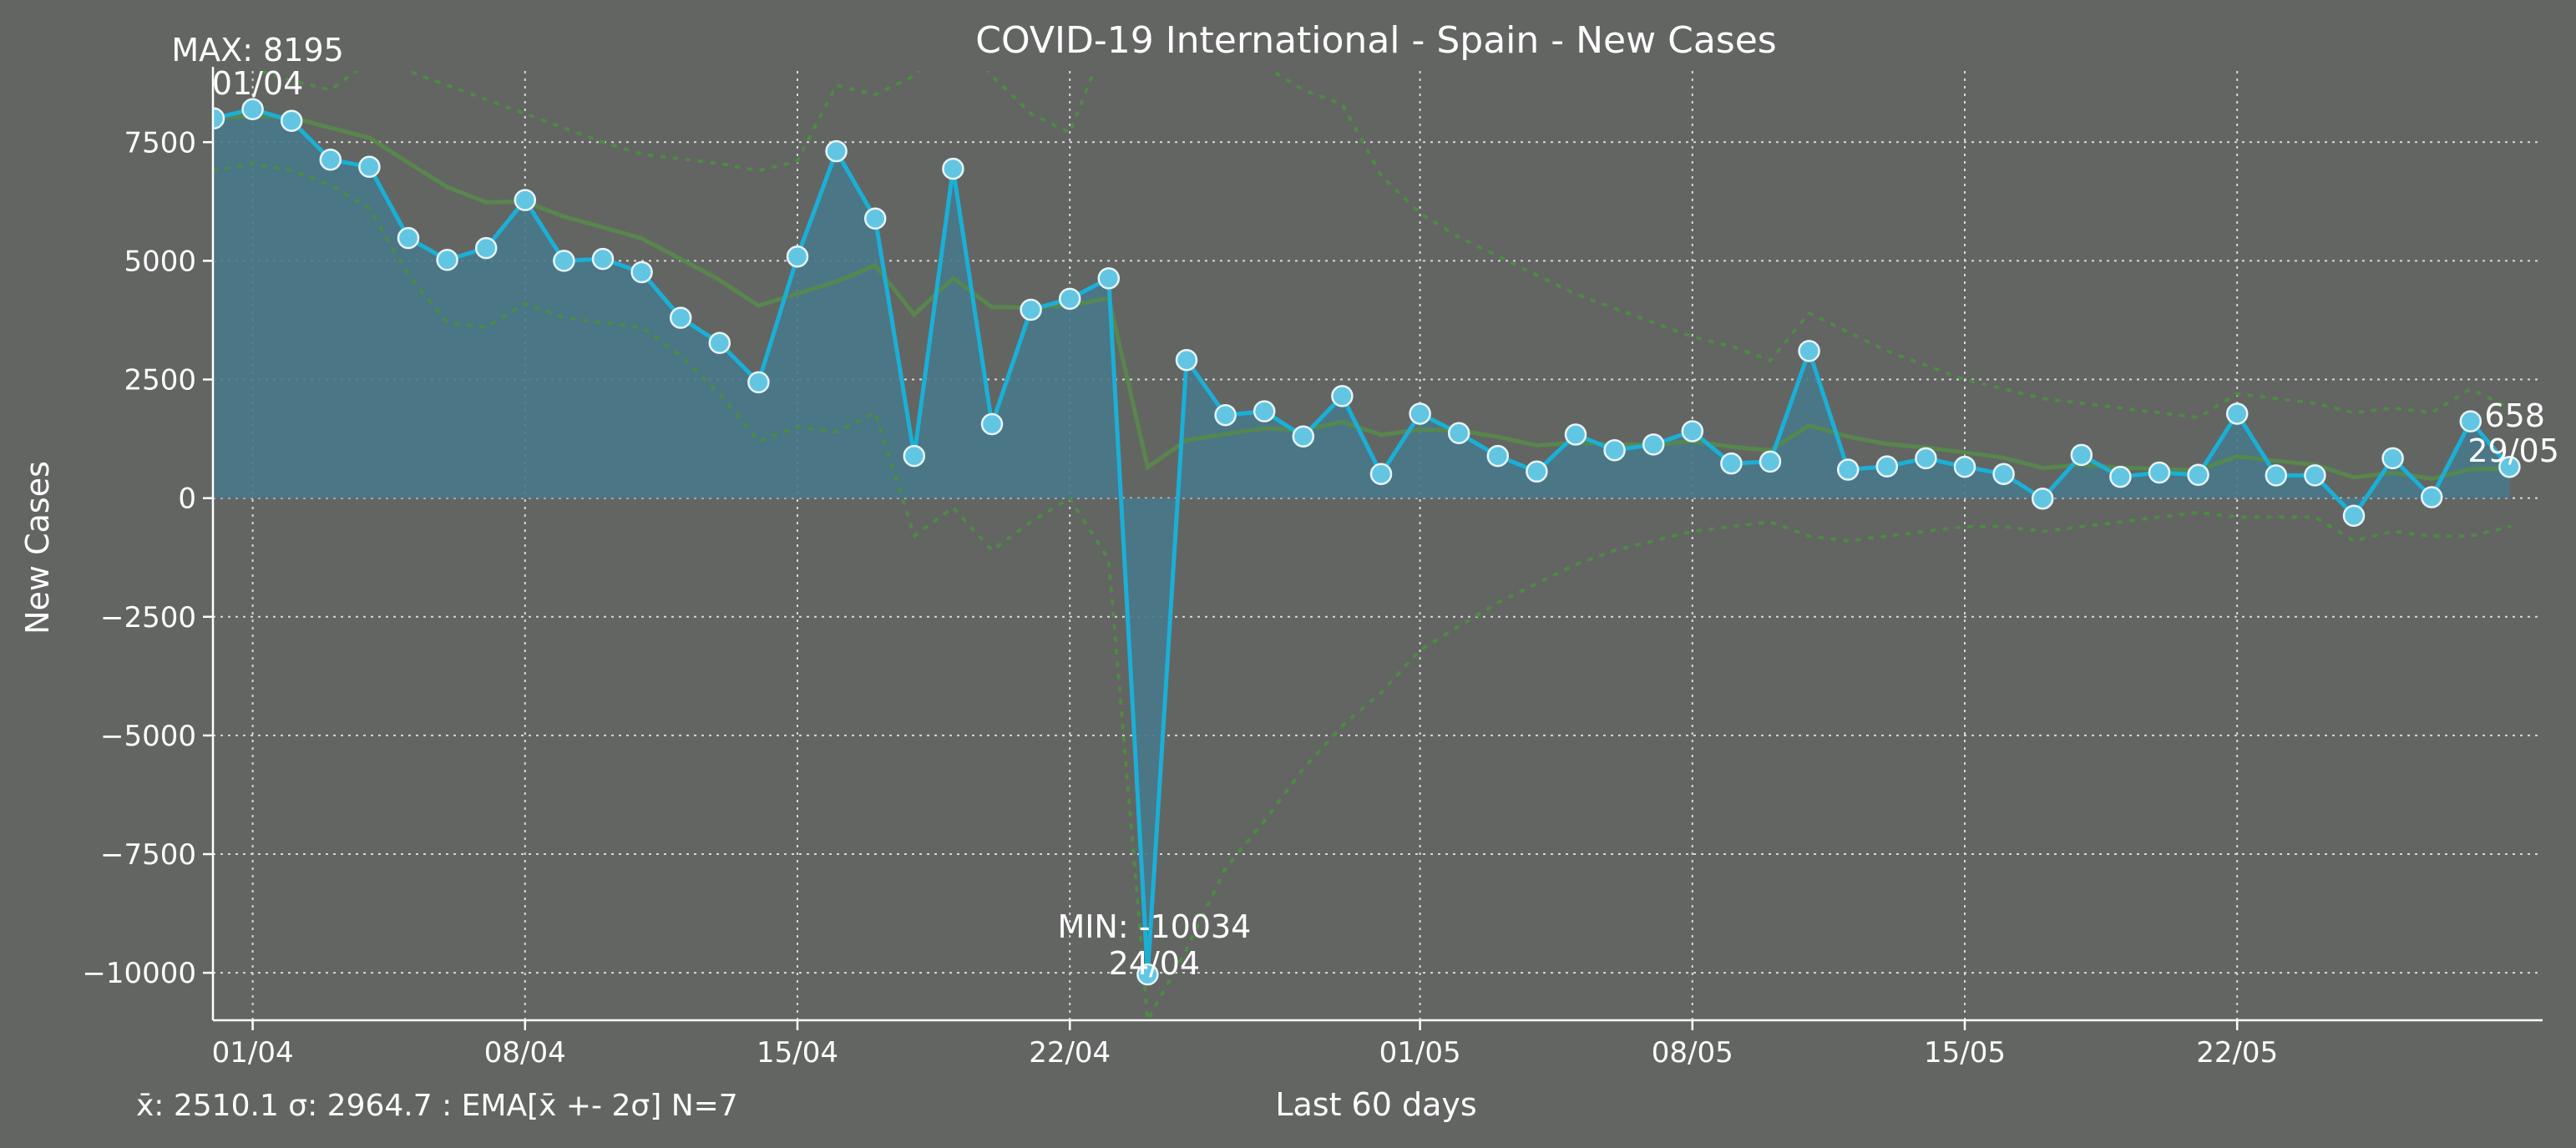 The image size is (2576, 1148). I want to click on min-annotation-date: 24/04, so click(1155, 963).